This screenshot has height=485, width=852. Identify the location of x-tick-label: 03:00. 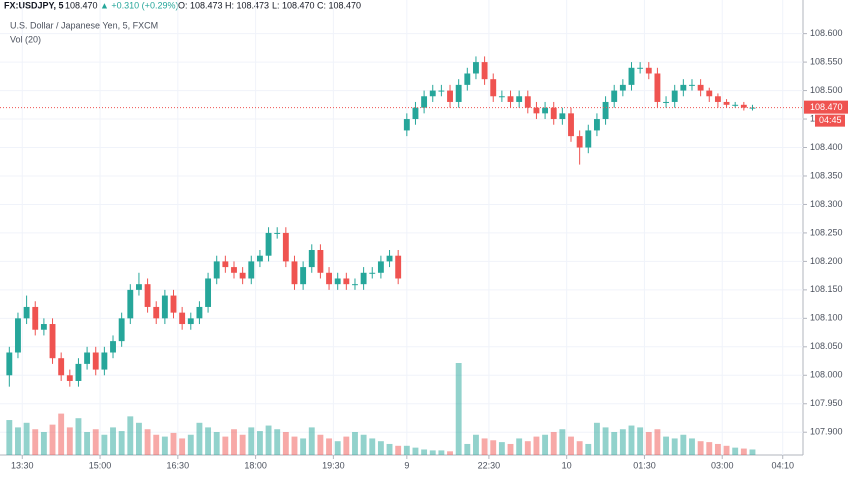
(722, 465).